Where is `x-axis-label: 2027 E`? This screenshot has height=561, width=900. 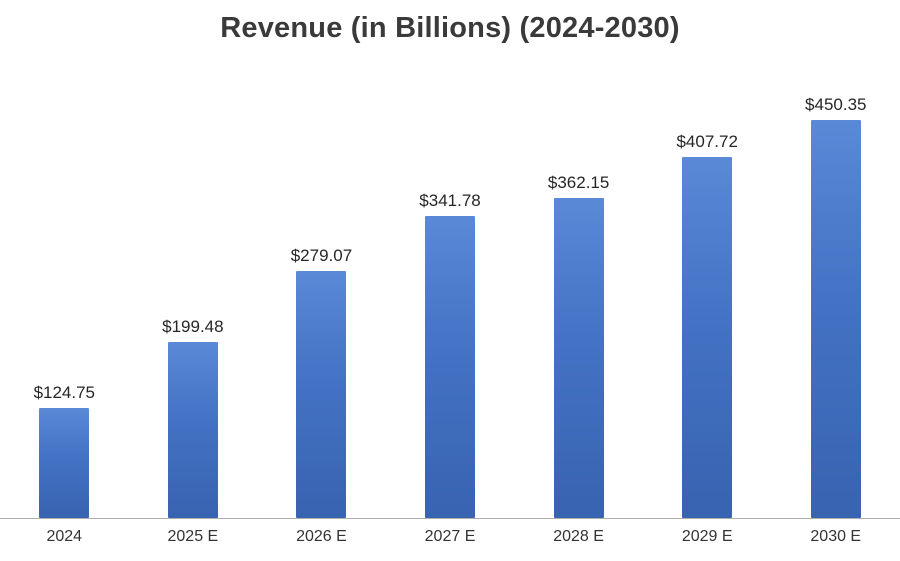
x-axis-label: 2027 E is located at coordinates (450, 536).